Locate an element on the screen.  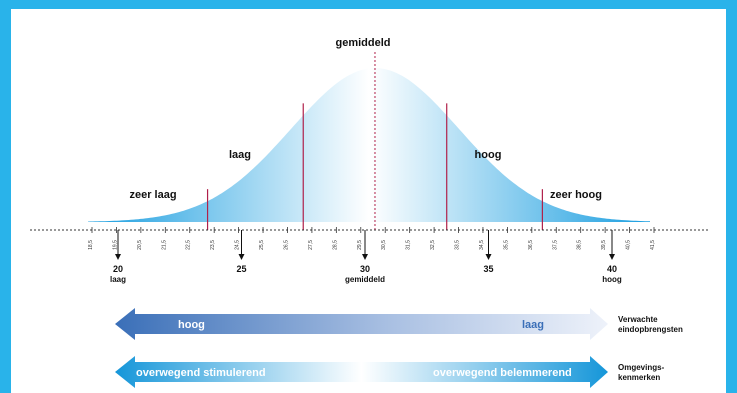
tick-label: 36,5 is located at coordinates (531, 245).